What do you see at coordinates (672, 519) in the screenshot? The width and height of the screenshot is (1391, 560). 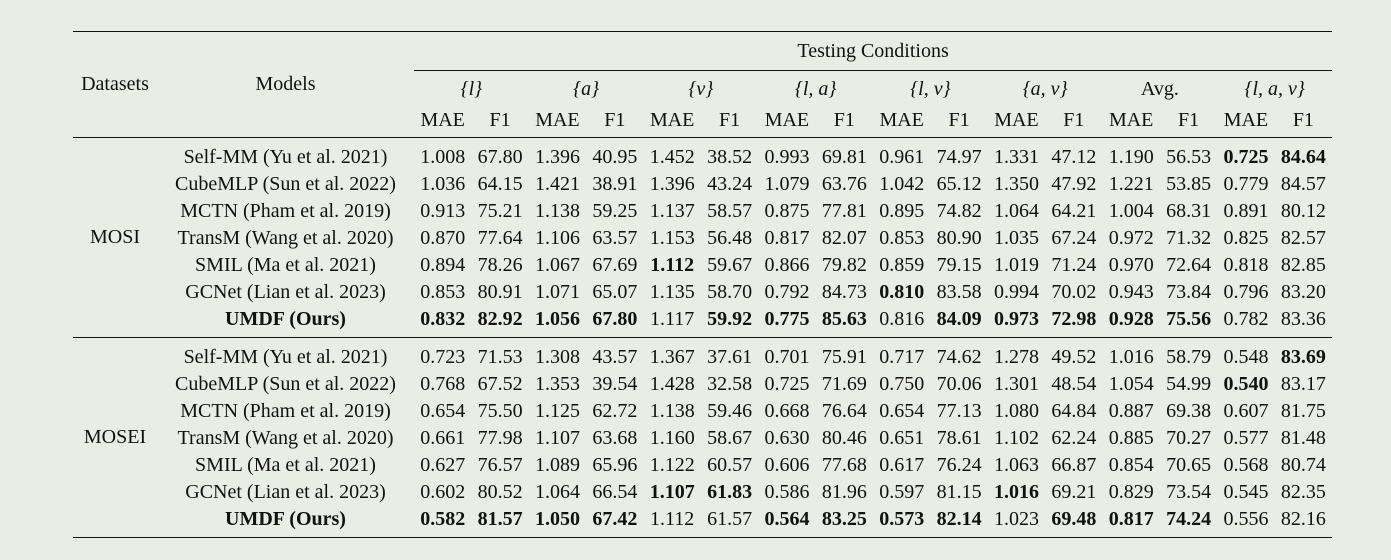 I see `value-cell: 1.112` at bounding box center [672, 519].